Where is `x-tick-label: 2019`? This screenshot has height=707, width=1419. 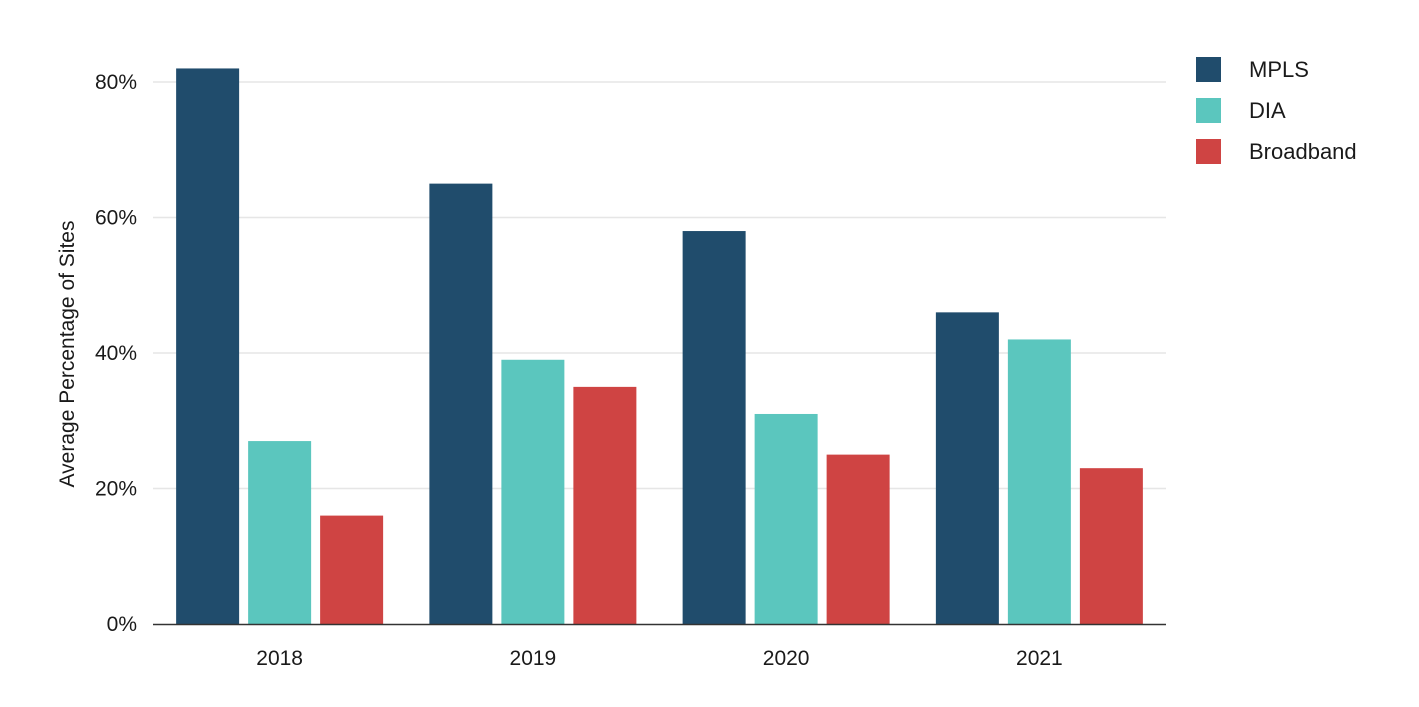
x-tick-label: 2019 is located at coordinates (533, 658).